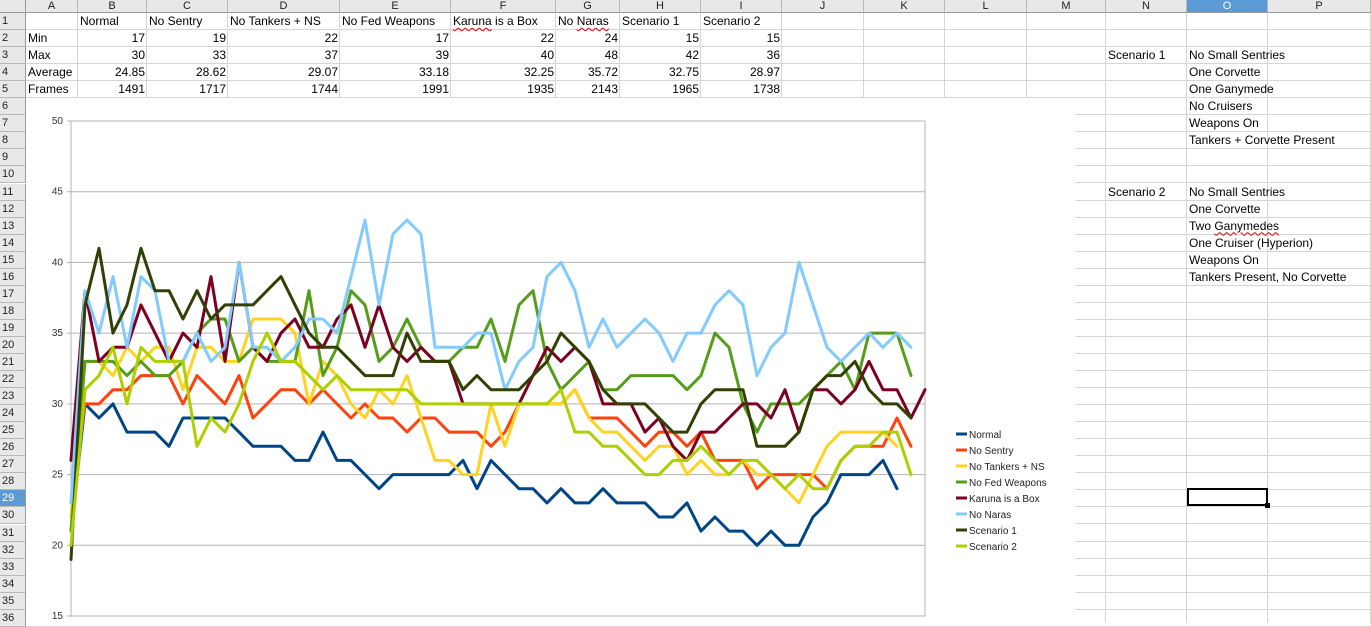 This screenshot has height=627, width=1371. What do you see at coordinates (1221, 106) in the screenshot?
I see `scenario-note: No Cruisers` at bounding box center [1221, 106].